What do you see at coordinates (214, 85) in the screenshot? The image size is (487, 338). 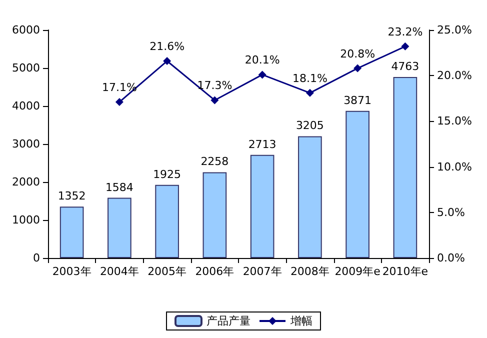 I see `data-label: 17.3%` at bounding box center [214, 85].